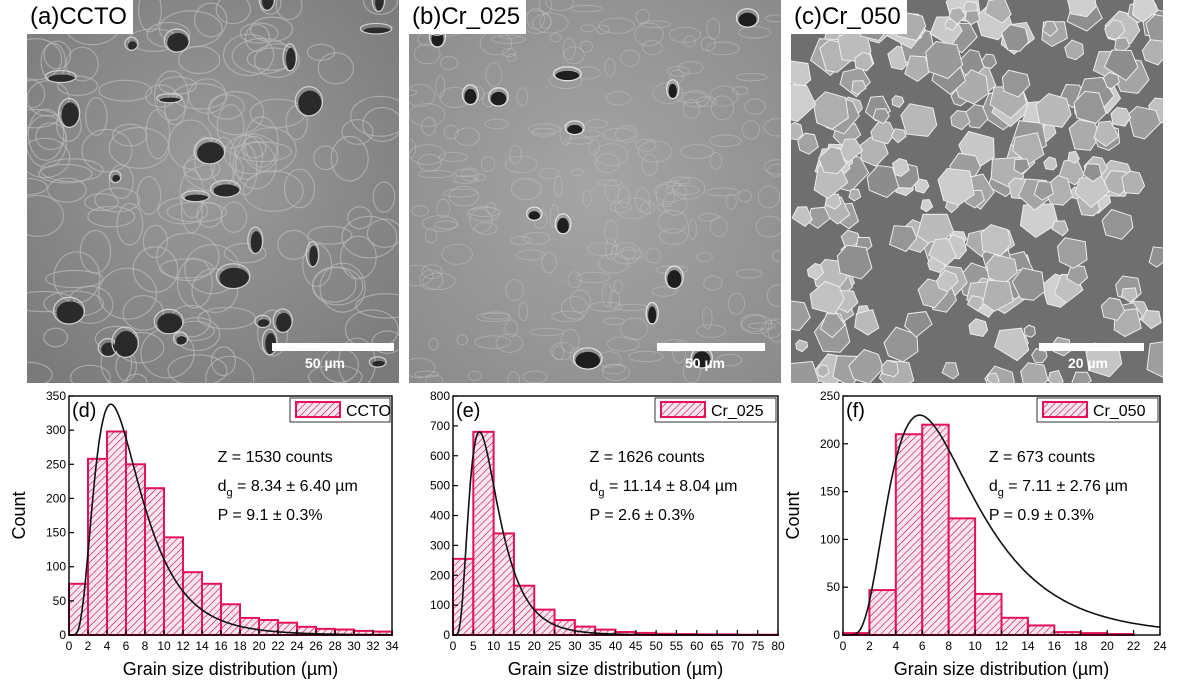 The width and height of the screenshot is (1184, 695). What do you see at coordinates (316, 646) in the screenshot?
I see `x-tick-label: 26` at bounding box center [316, 646].